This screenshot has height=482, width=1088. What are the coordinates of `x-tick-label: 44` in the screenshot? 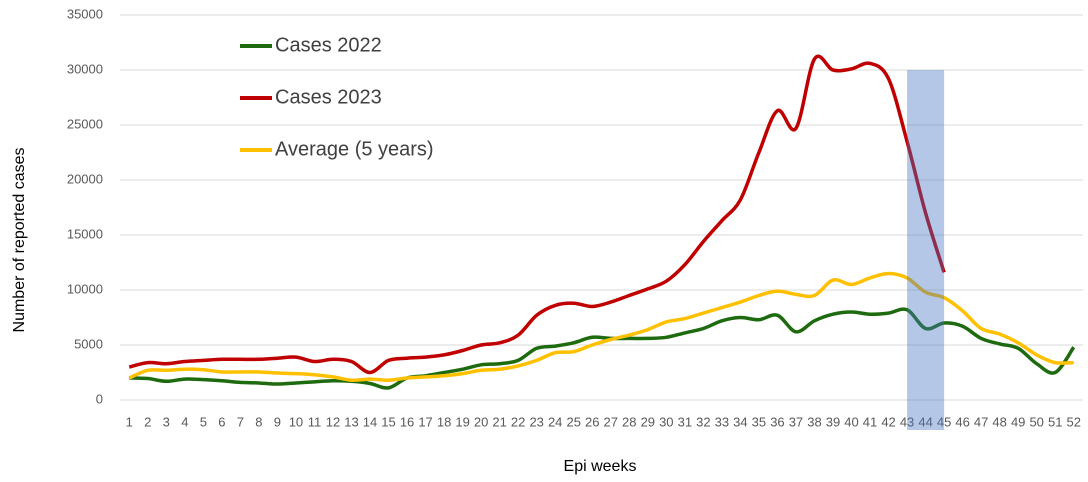 It's located at (925, 421).